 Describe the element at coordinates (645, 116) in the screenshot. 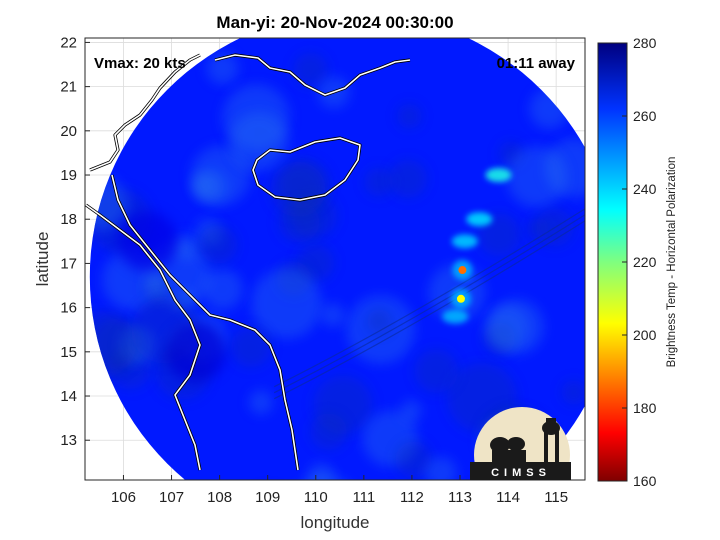

I see `colorbar-tick-label: 260` at that location.